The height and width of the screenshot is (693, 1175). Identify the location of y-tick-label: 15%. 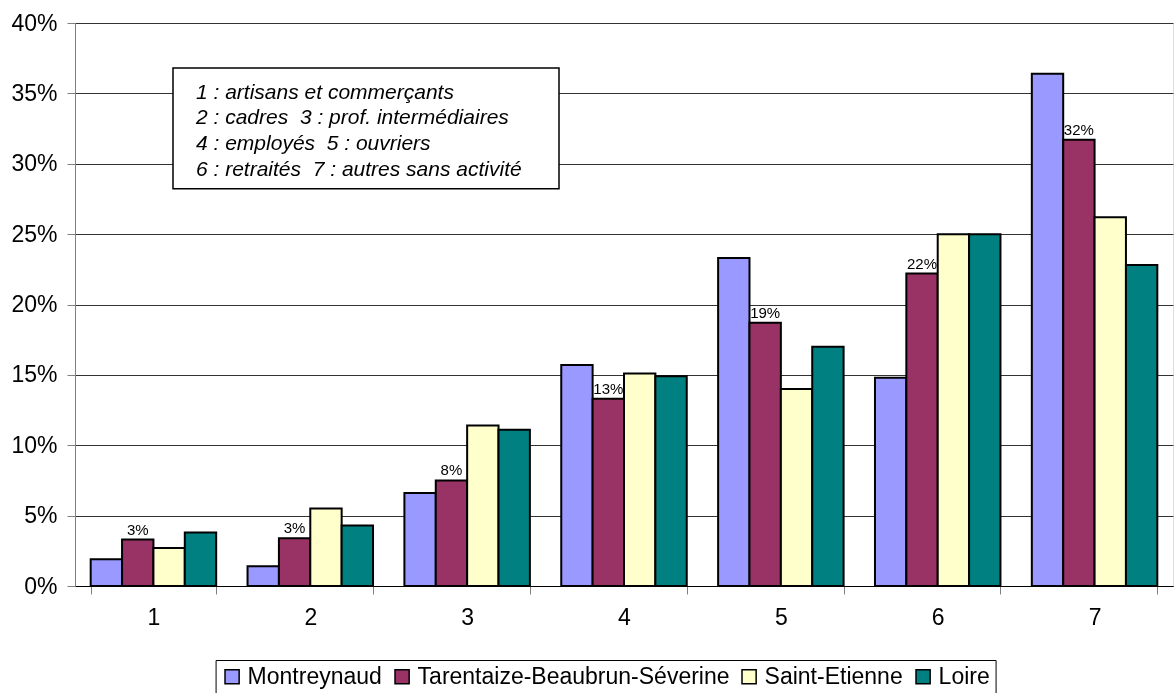
(34, 374).